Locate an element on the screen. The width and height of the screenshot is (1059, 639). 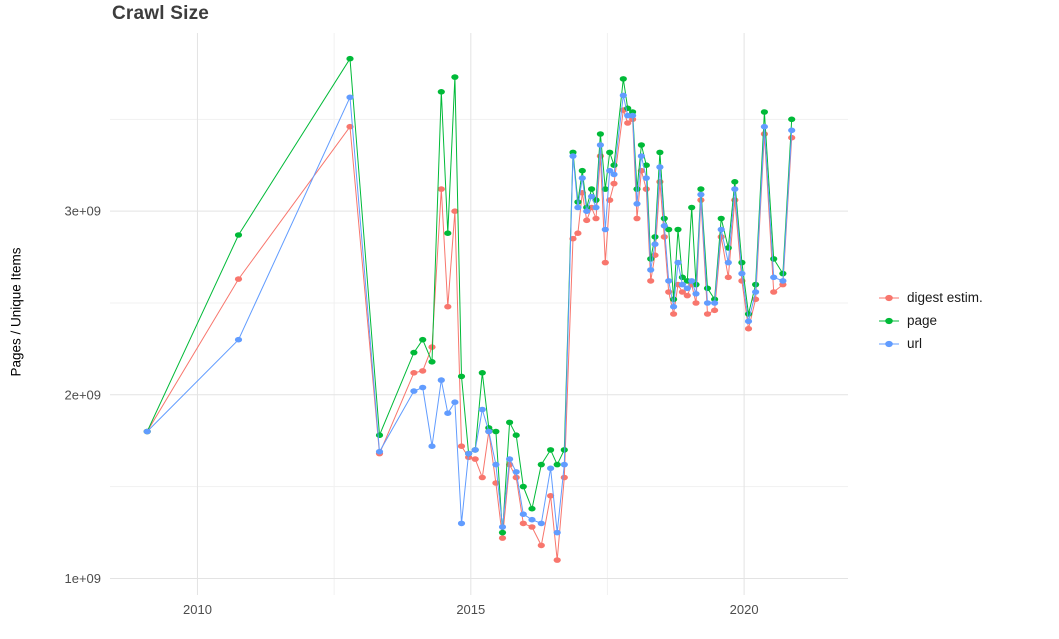
legend-label-url: url is located at coordinates (915, 343).